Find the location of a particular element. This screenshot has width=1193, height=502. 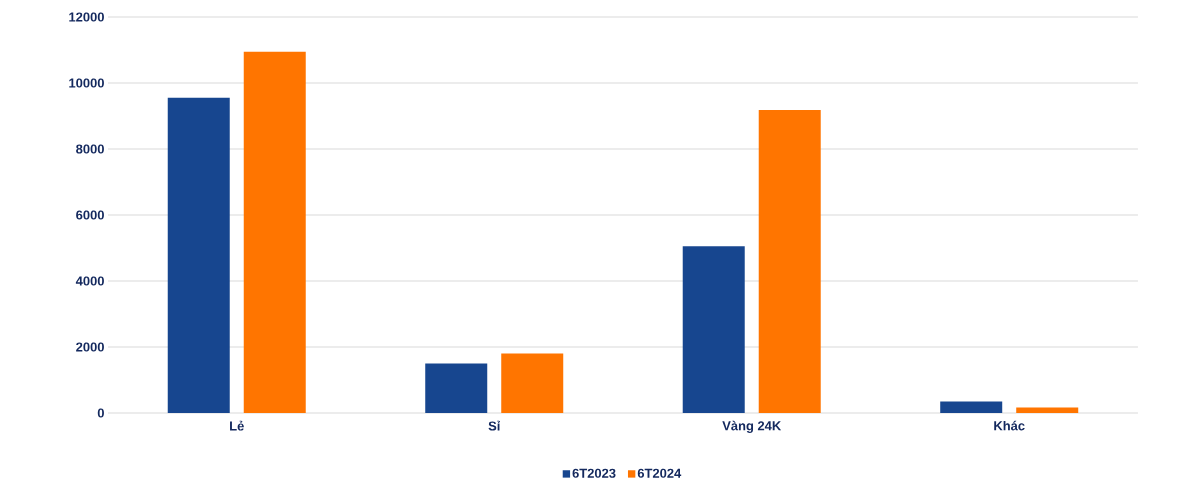

y-tick-label: 10000 is located at coordinates (86, 83).